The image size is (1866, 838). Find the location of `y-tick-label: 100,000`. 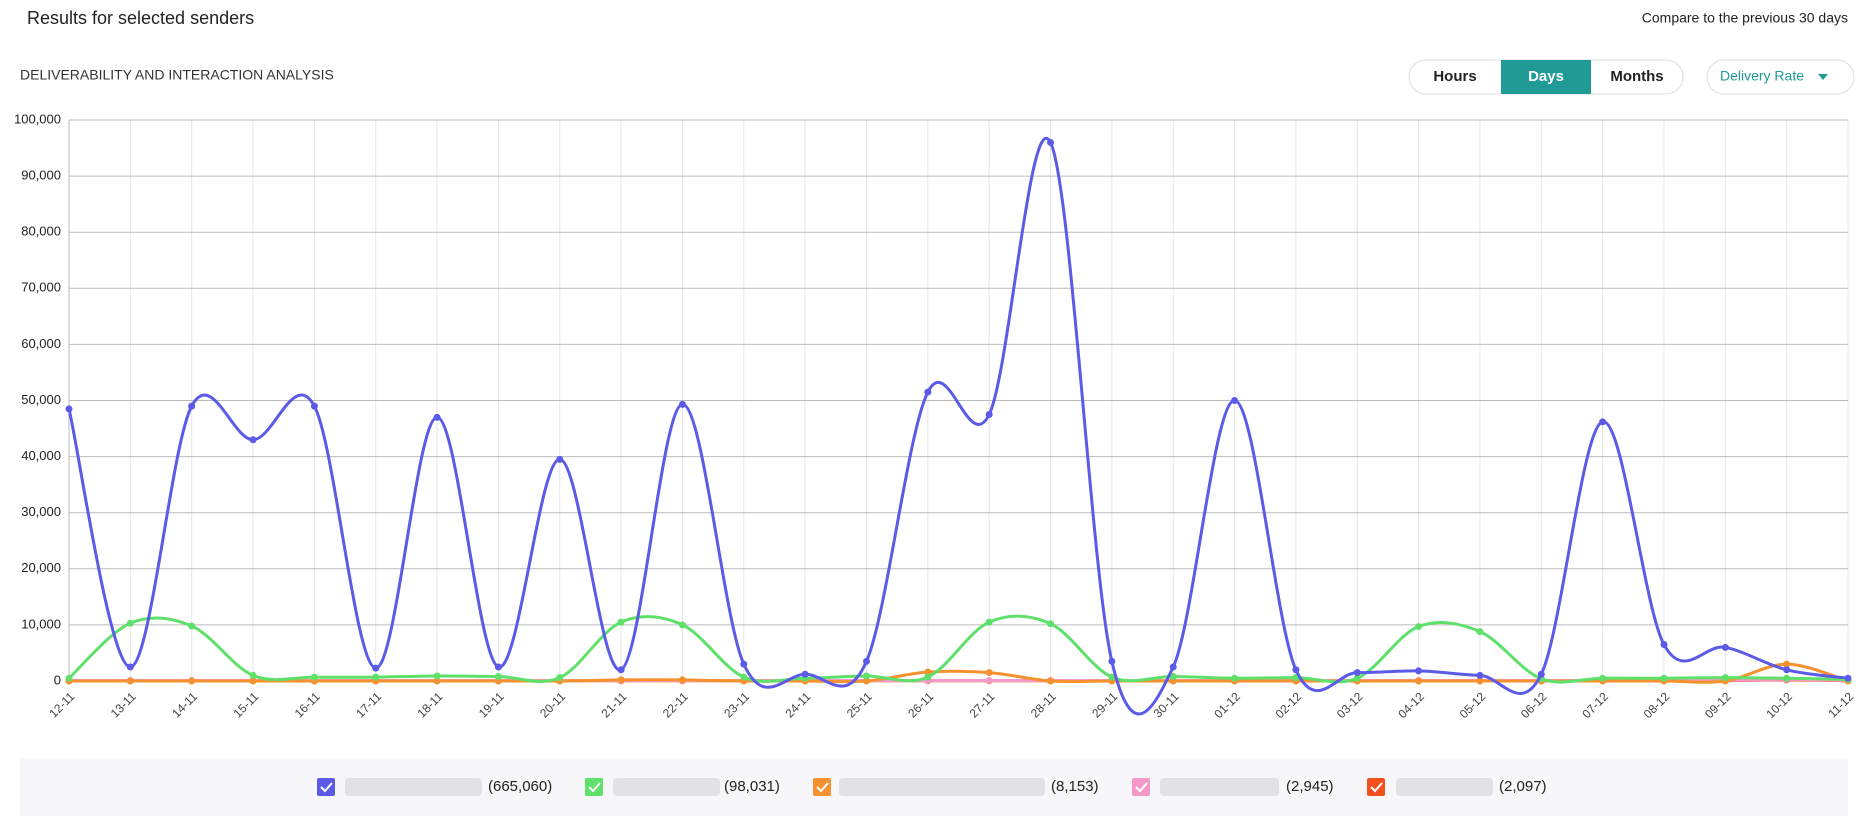

y-tick-label: 100,000 is located at coordinates (37, 118).